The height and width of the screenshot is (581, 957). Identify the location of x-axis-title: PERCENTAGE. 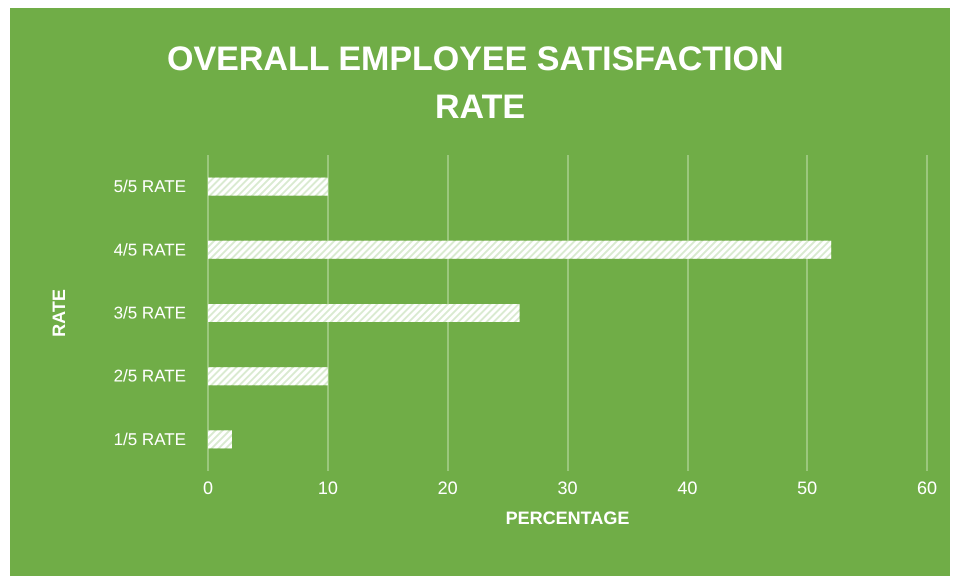
(568, 518).